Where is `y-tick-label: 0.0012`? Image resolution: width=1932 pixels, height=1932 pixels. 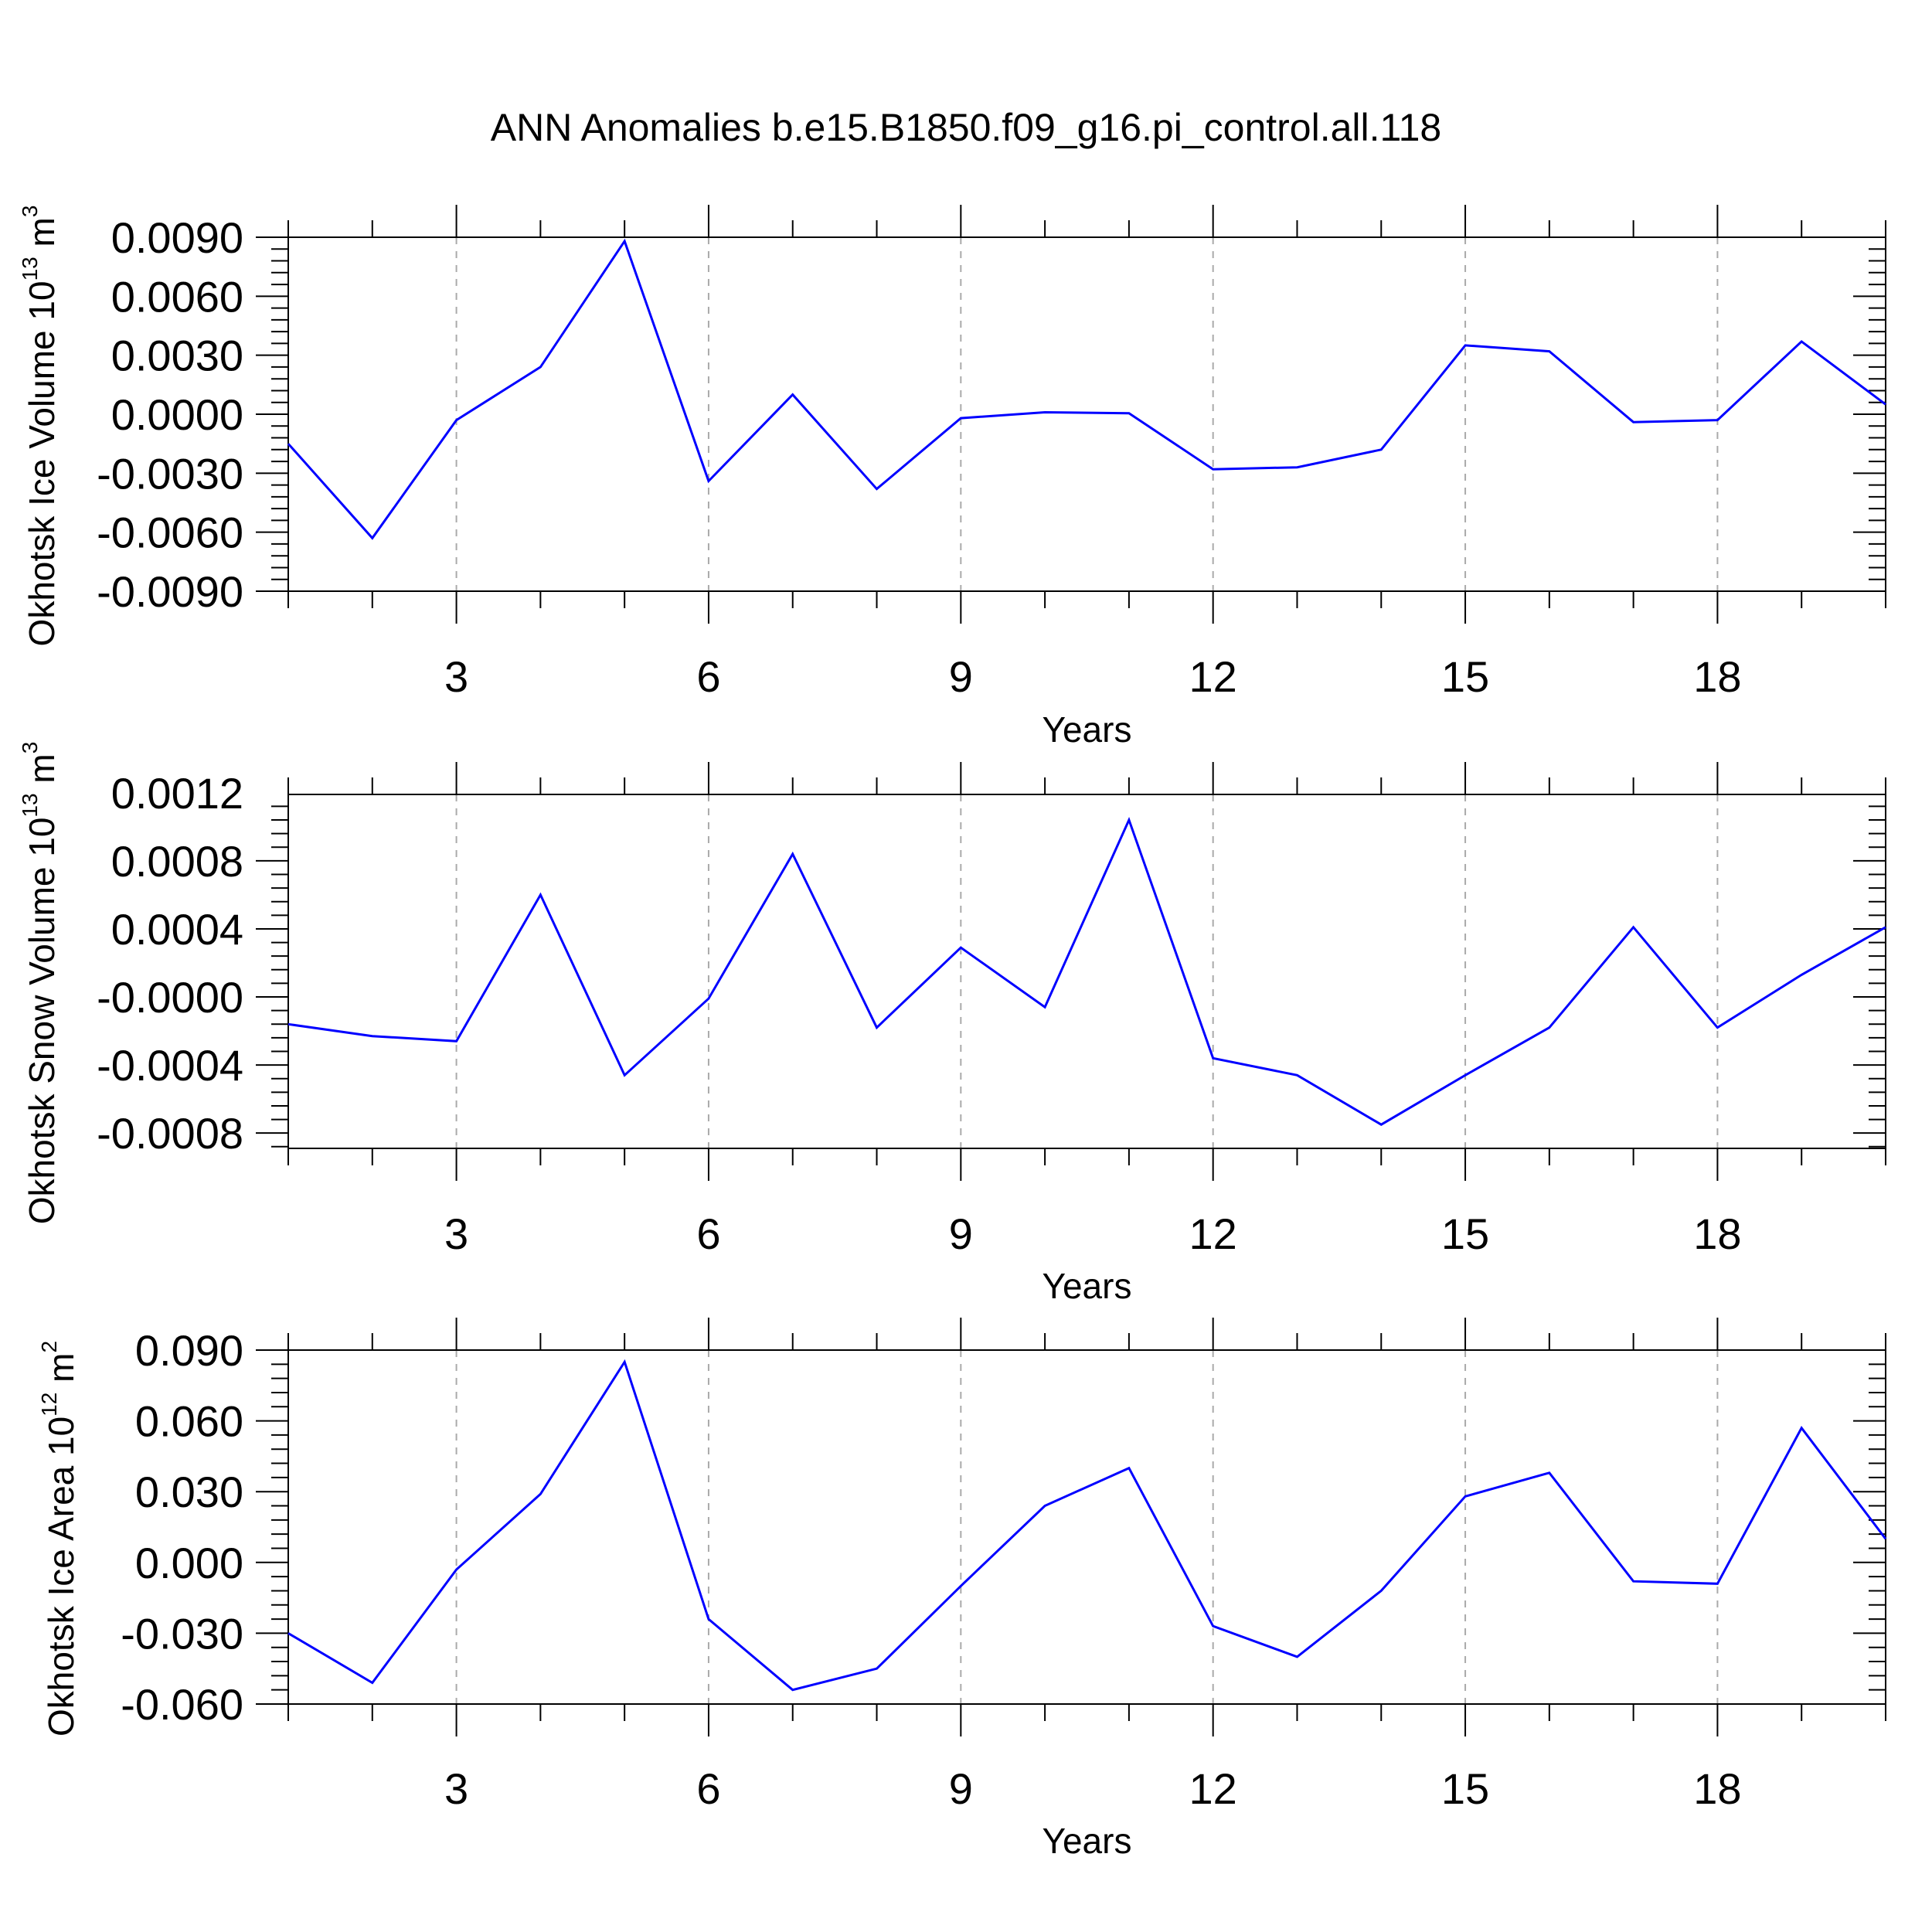 y-tick-label: 0.0012 is located at coordinates (177, 793).